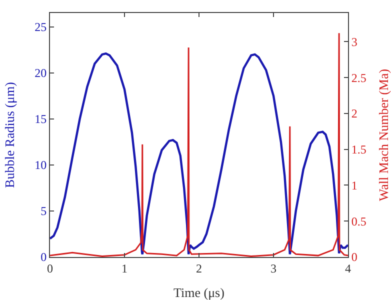  What do you see at coordinates (40, 119) in the screenshot?
I see `y-tick-label: 15` at bounding box center [40, 119].